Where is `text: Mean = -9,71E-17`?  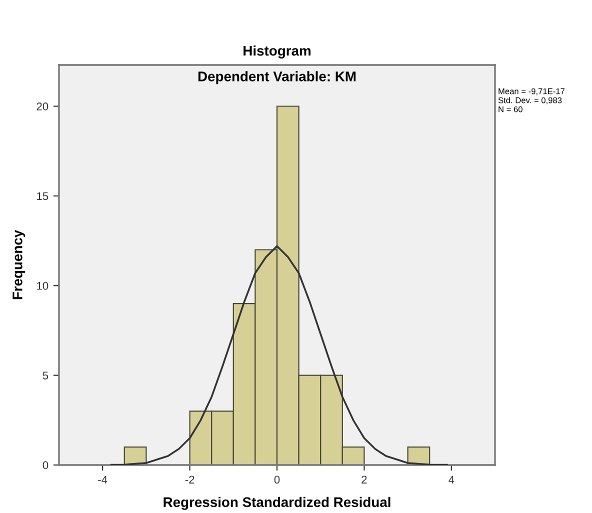
text: Mean = -9,71E-17 is located at coordinates (531, 92).